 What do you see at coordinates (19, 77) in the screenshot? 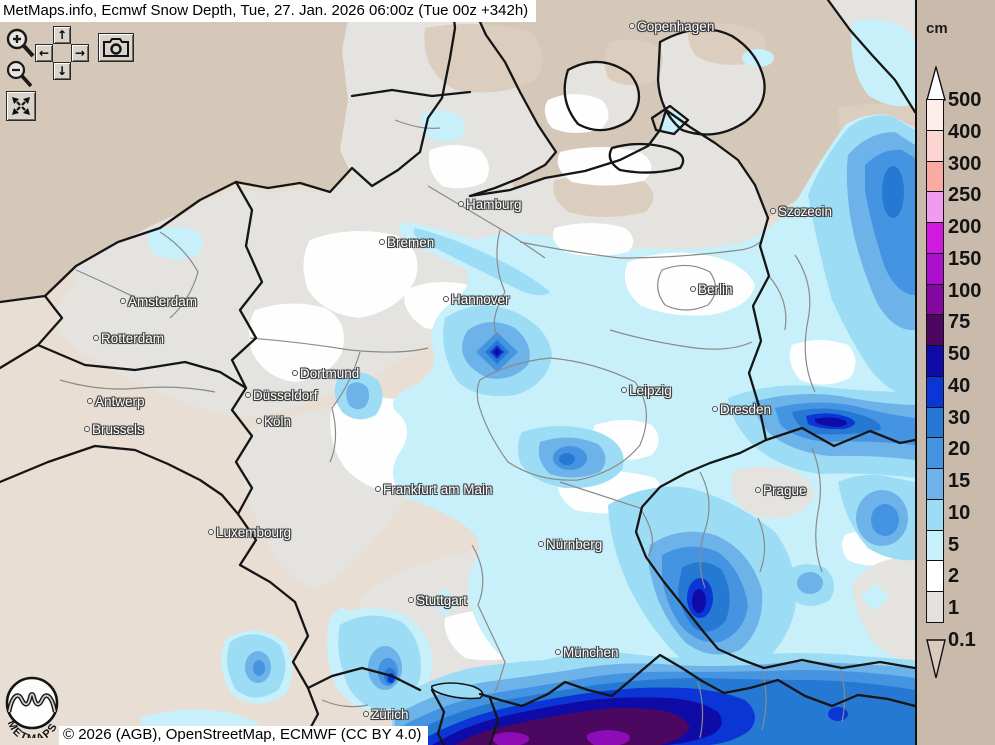
I see `zoom-out-button` at bounding box center [19, 77].